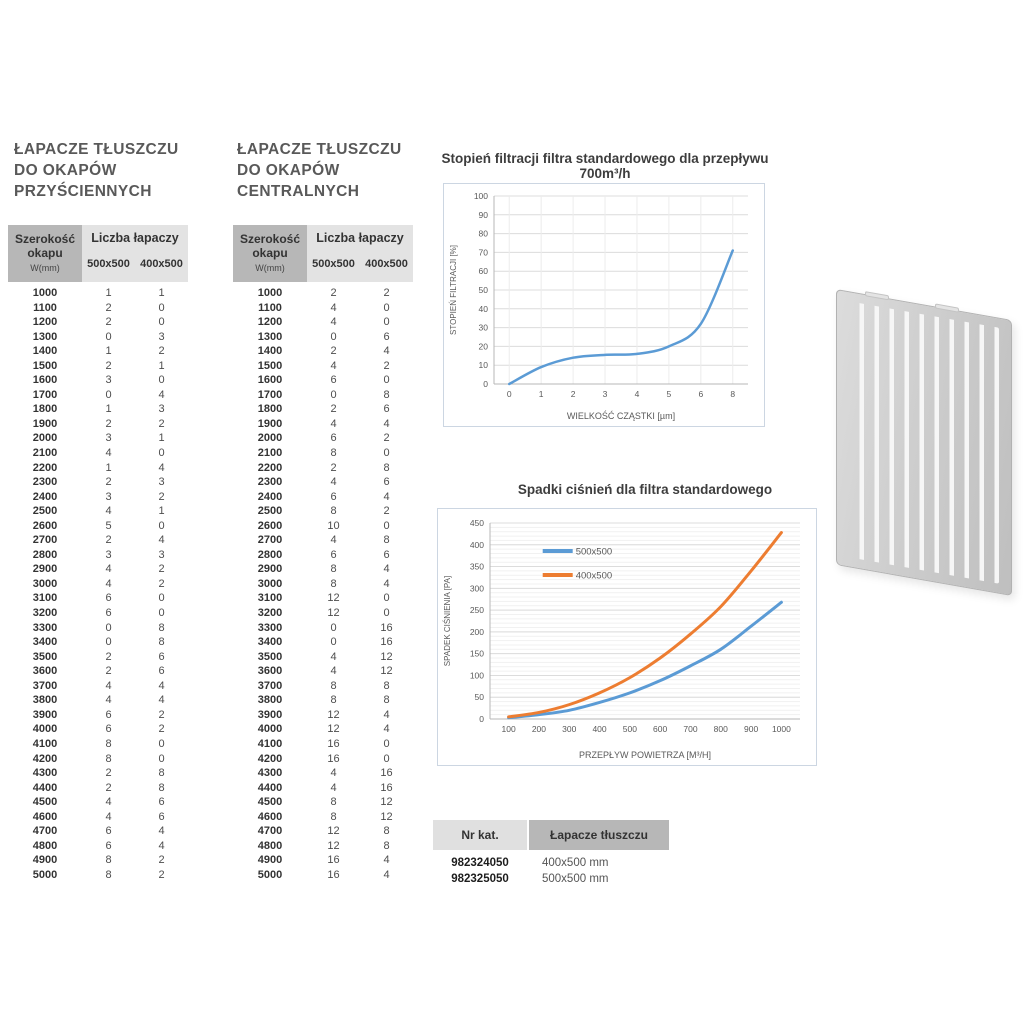 The image size is (1024, 1024). I want to click on table-row: 982324050 400x500 mm, so click(551, 863).